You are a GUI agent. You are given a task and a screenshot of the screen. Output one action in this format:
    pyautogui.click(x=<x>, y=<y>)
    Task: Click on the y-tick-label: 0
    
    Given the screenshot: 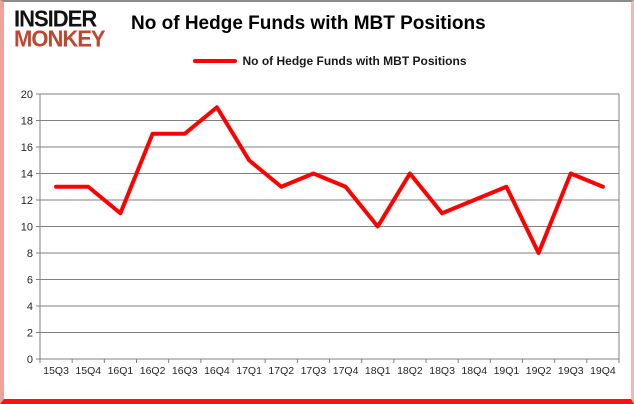 What is the action you would take?
    pyautogui.click(x=30, y=360)
    